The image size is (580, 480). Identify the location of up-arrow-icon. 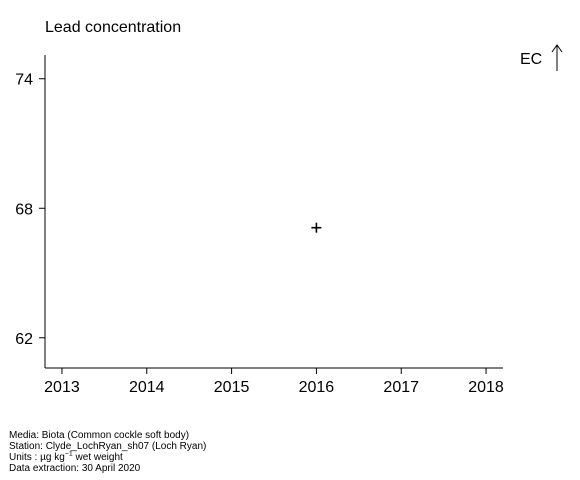
(557, 57).